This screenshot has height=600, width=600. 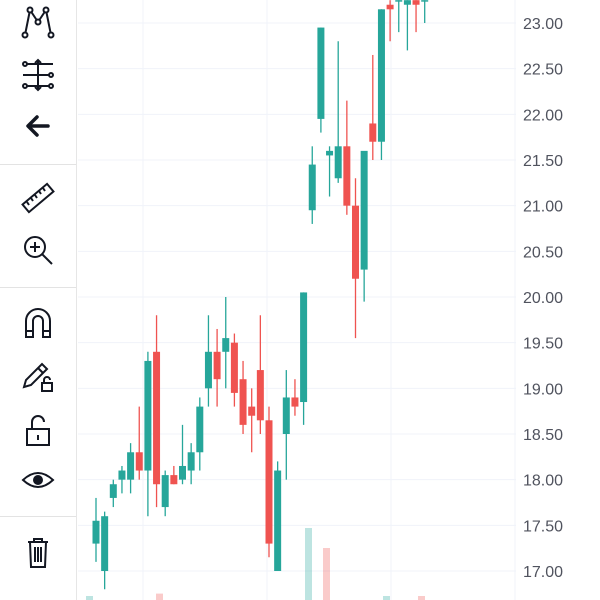 I want to click on drawing-toolbar, so click(x=38, y=300).